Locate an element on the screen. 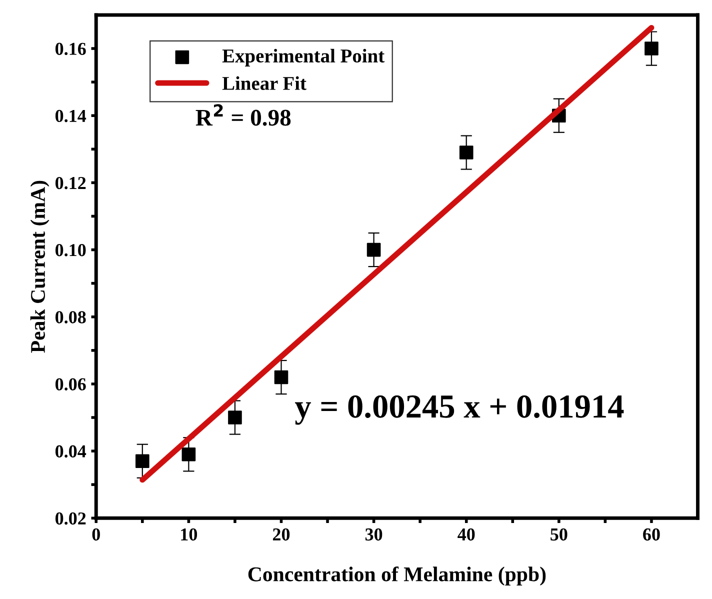 The height and width of the screenshot is (599, 712). x-tick-label: 50 is located at coordinates (559, 534).